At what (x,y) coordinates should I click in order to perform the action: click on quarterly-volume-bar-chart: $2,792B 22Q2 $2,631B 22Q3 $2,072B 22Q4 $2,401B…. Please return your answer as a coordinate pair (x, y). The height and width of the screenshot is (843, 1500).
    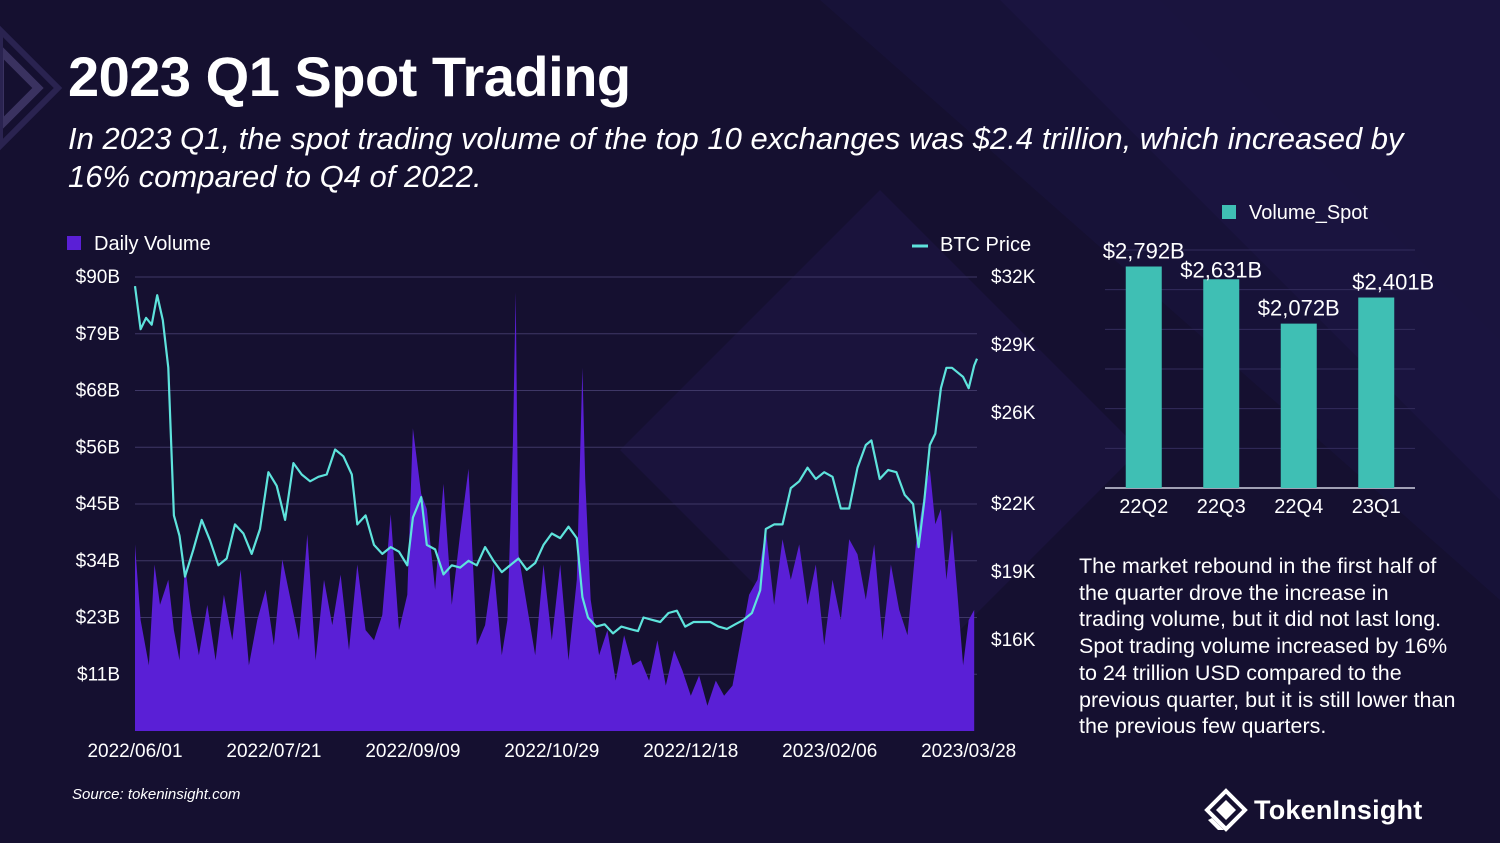
    Looking at the image, I should click on (1268, 360).